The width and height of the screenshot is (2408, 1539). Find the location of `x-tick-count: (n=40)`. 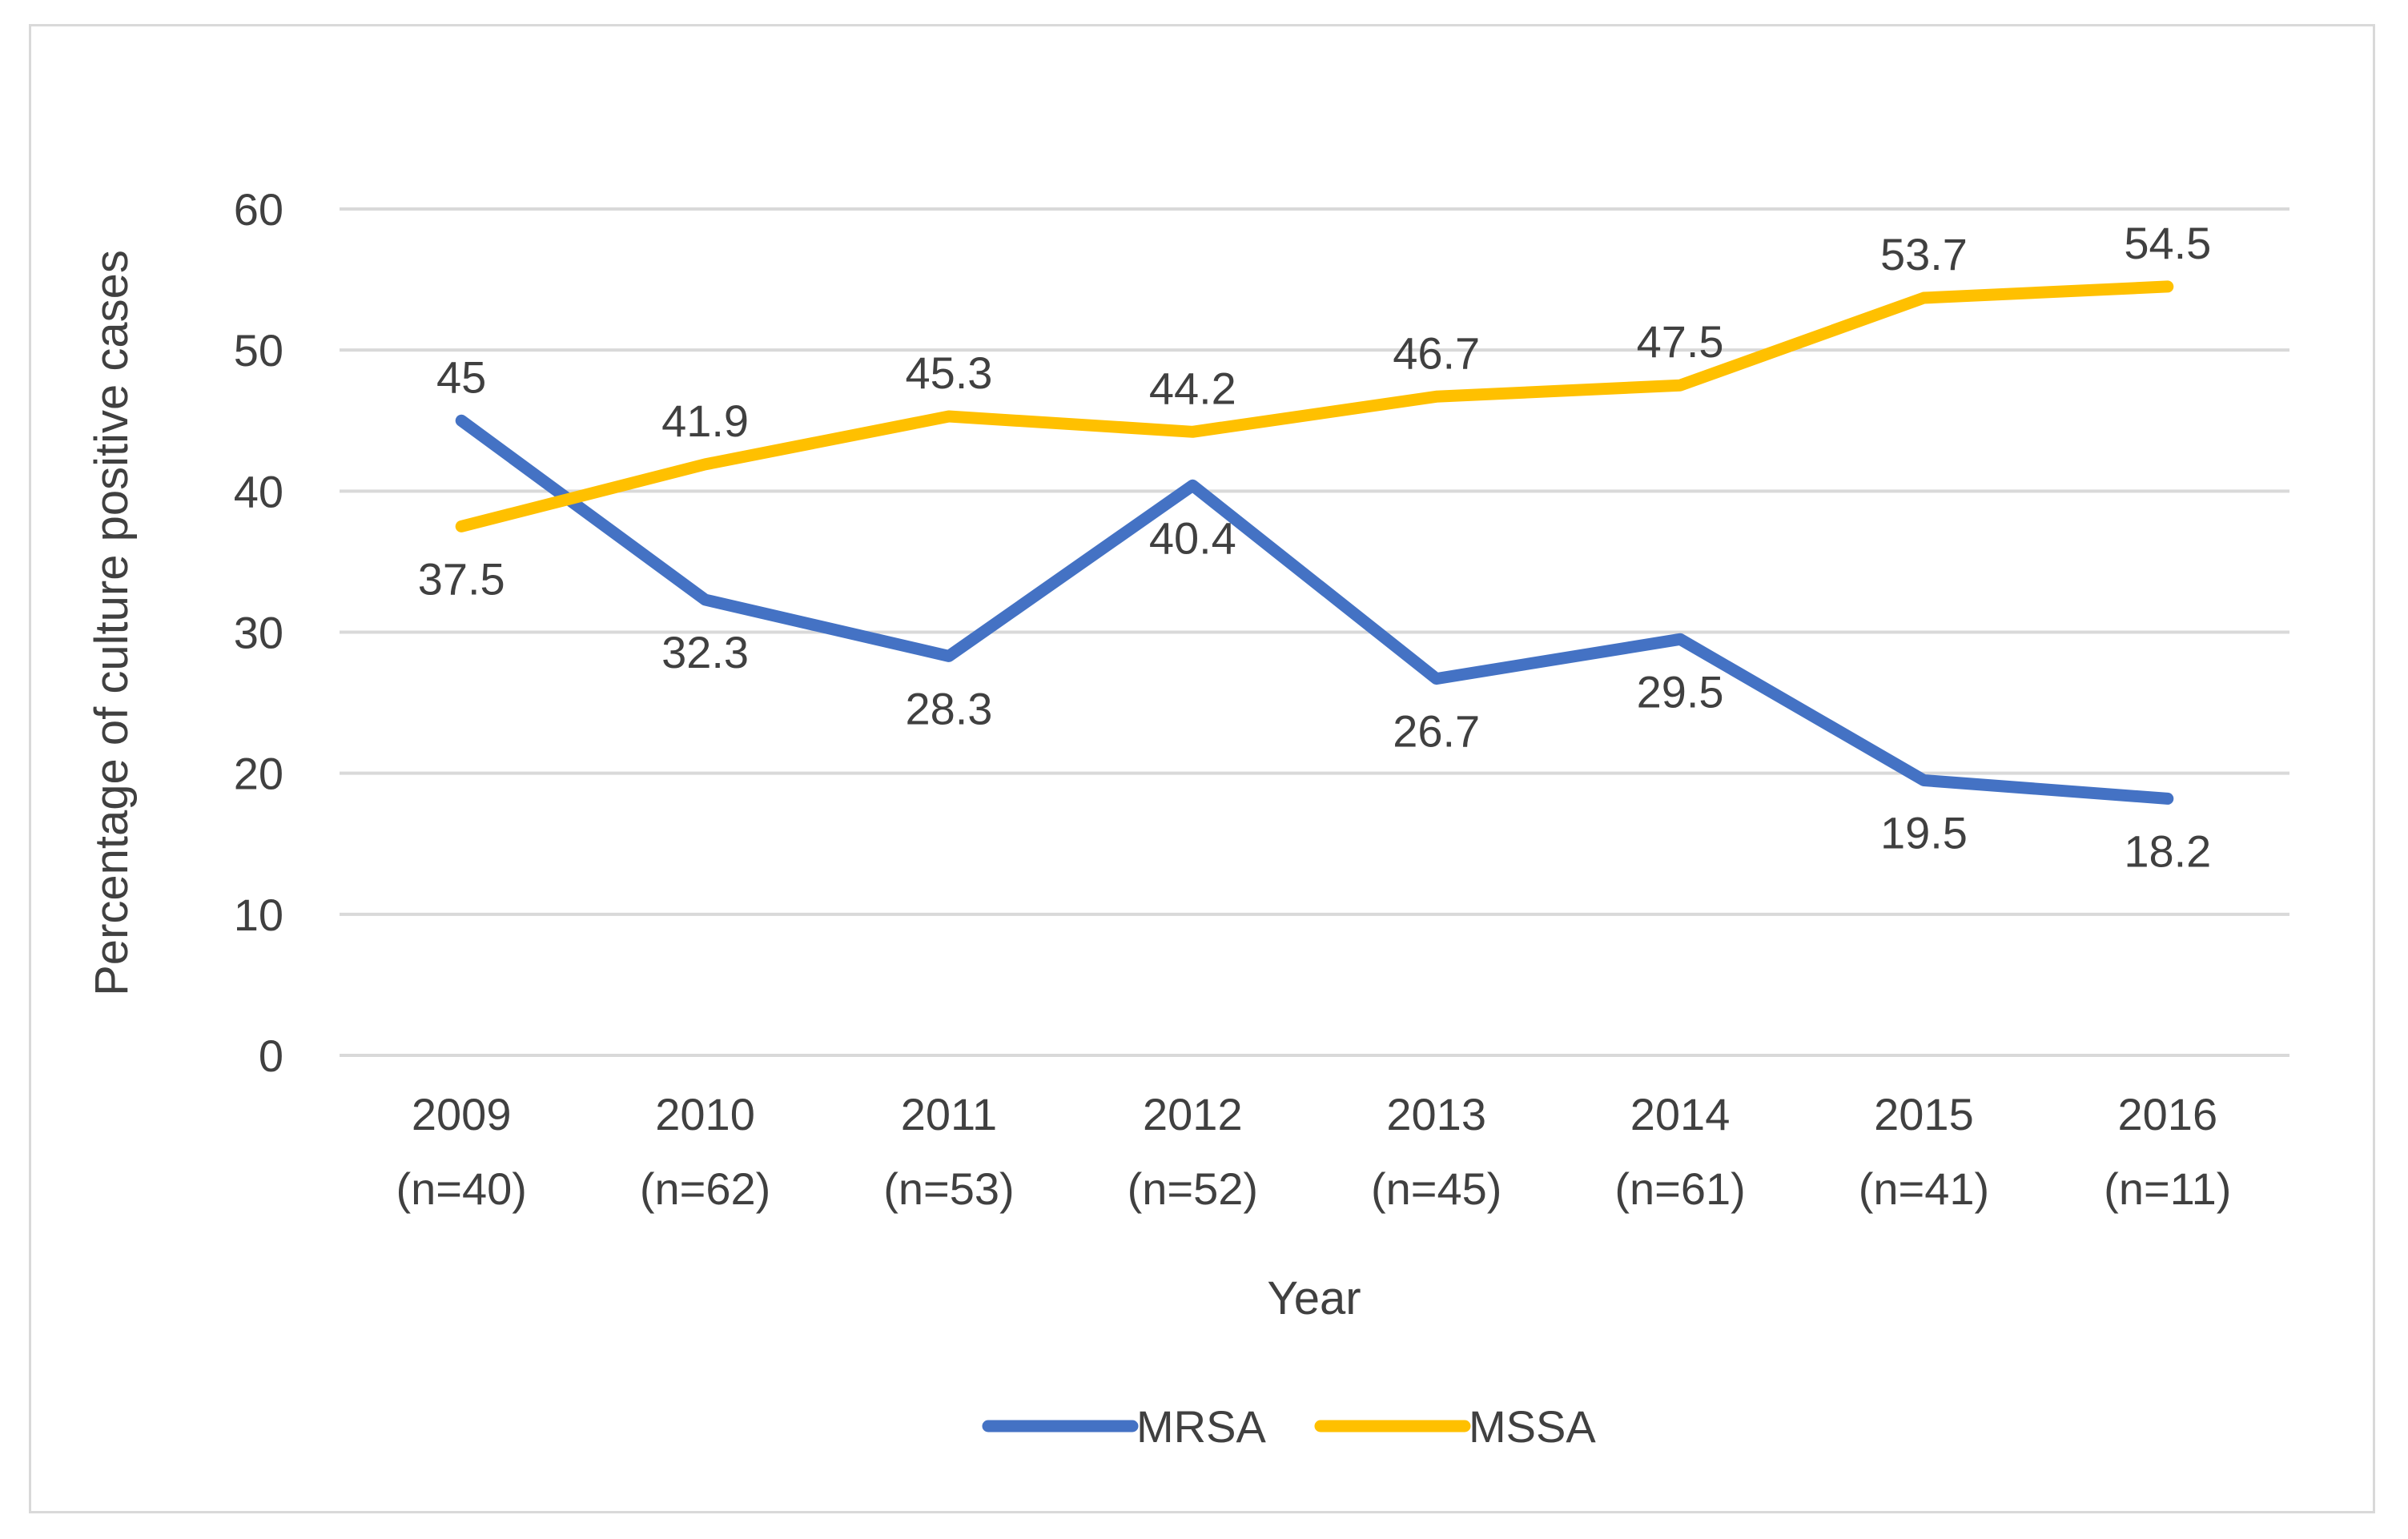

x-tick-count: (n=40) is located at coordinates (461, 1188).